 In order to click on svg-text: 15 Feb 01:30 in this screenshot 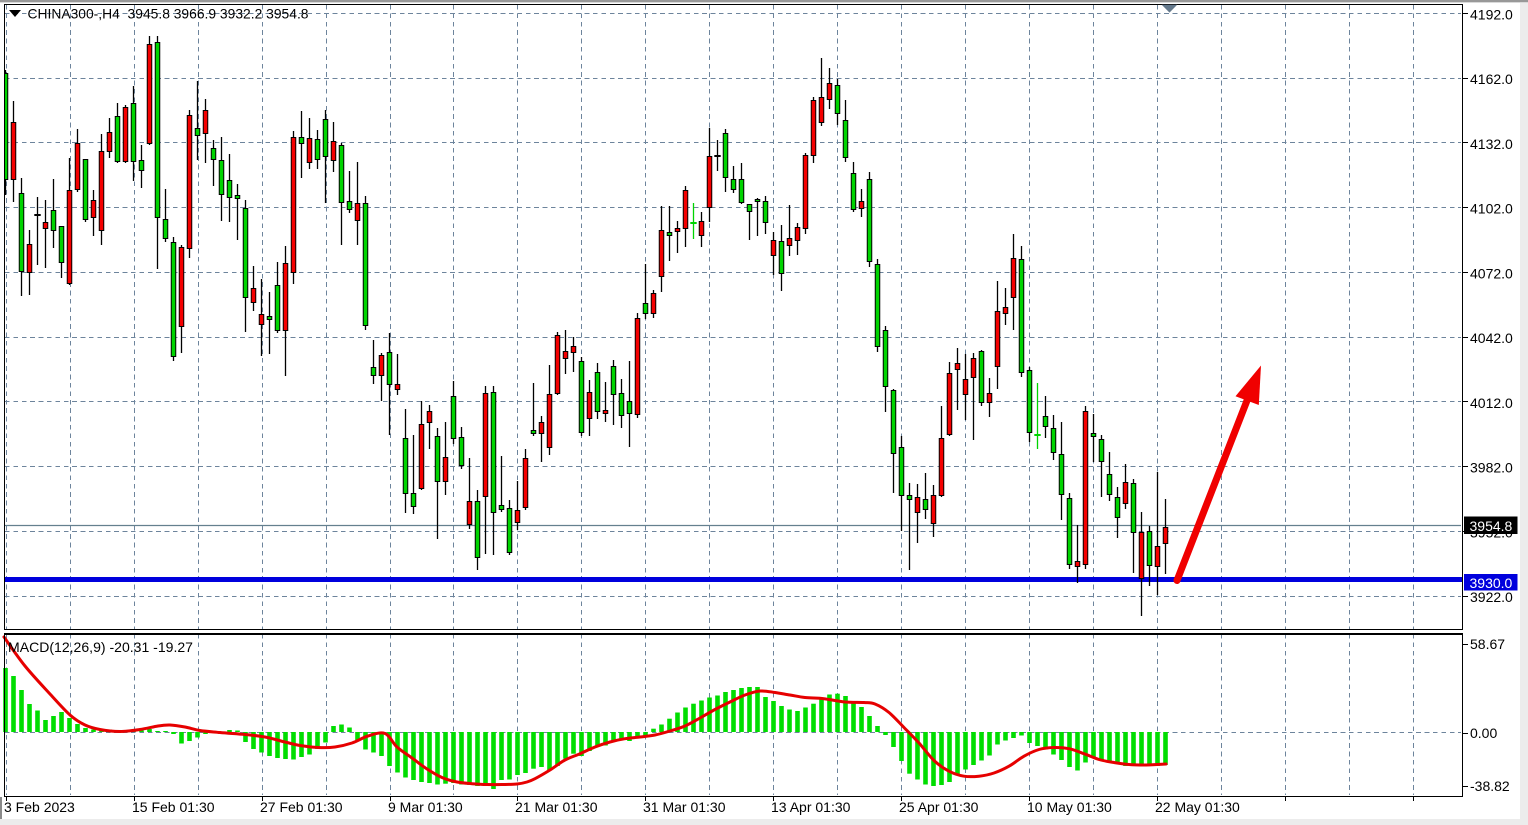, I will do `click(173, 807)`.